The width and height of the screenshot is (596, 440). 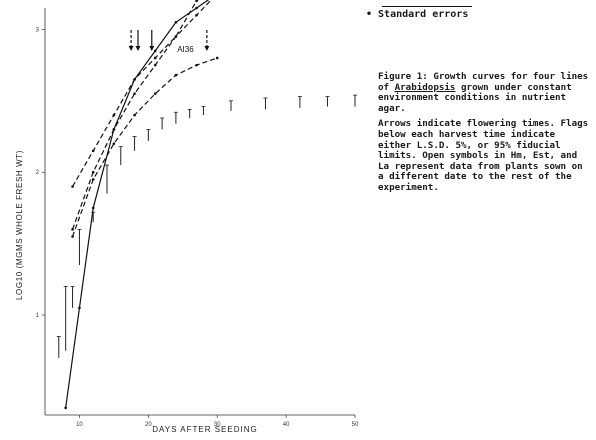 What do you see at coordinates (355, 425) in the screenshot?
I see `x-tick-label-50: 50` at bounding box center [355, 425].